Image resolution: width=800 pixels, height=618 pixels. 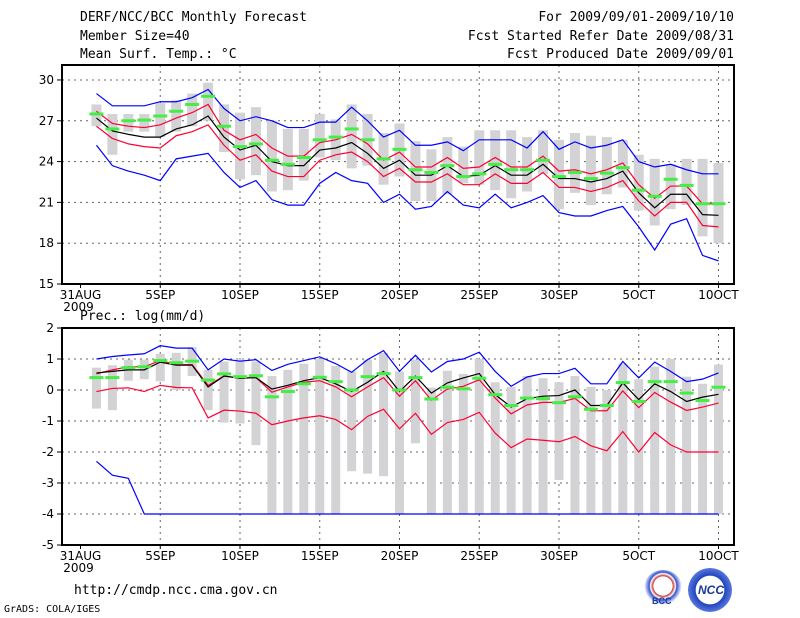 What do you see at coordinates (600, 36) in the screenshot?
I see `forecast-start-date: Fcst Started Refer Date 2009/08/31` at bounding box center [600, 36].